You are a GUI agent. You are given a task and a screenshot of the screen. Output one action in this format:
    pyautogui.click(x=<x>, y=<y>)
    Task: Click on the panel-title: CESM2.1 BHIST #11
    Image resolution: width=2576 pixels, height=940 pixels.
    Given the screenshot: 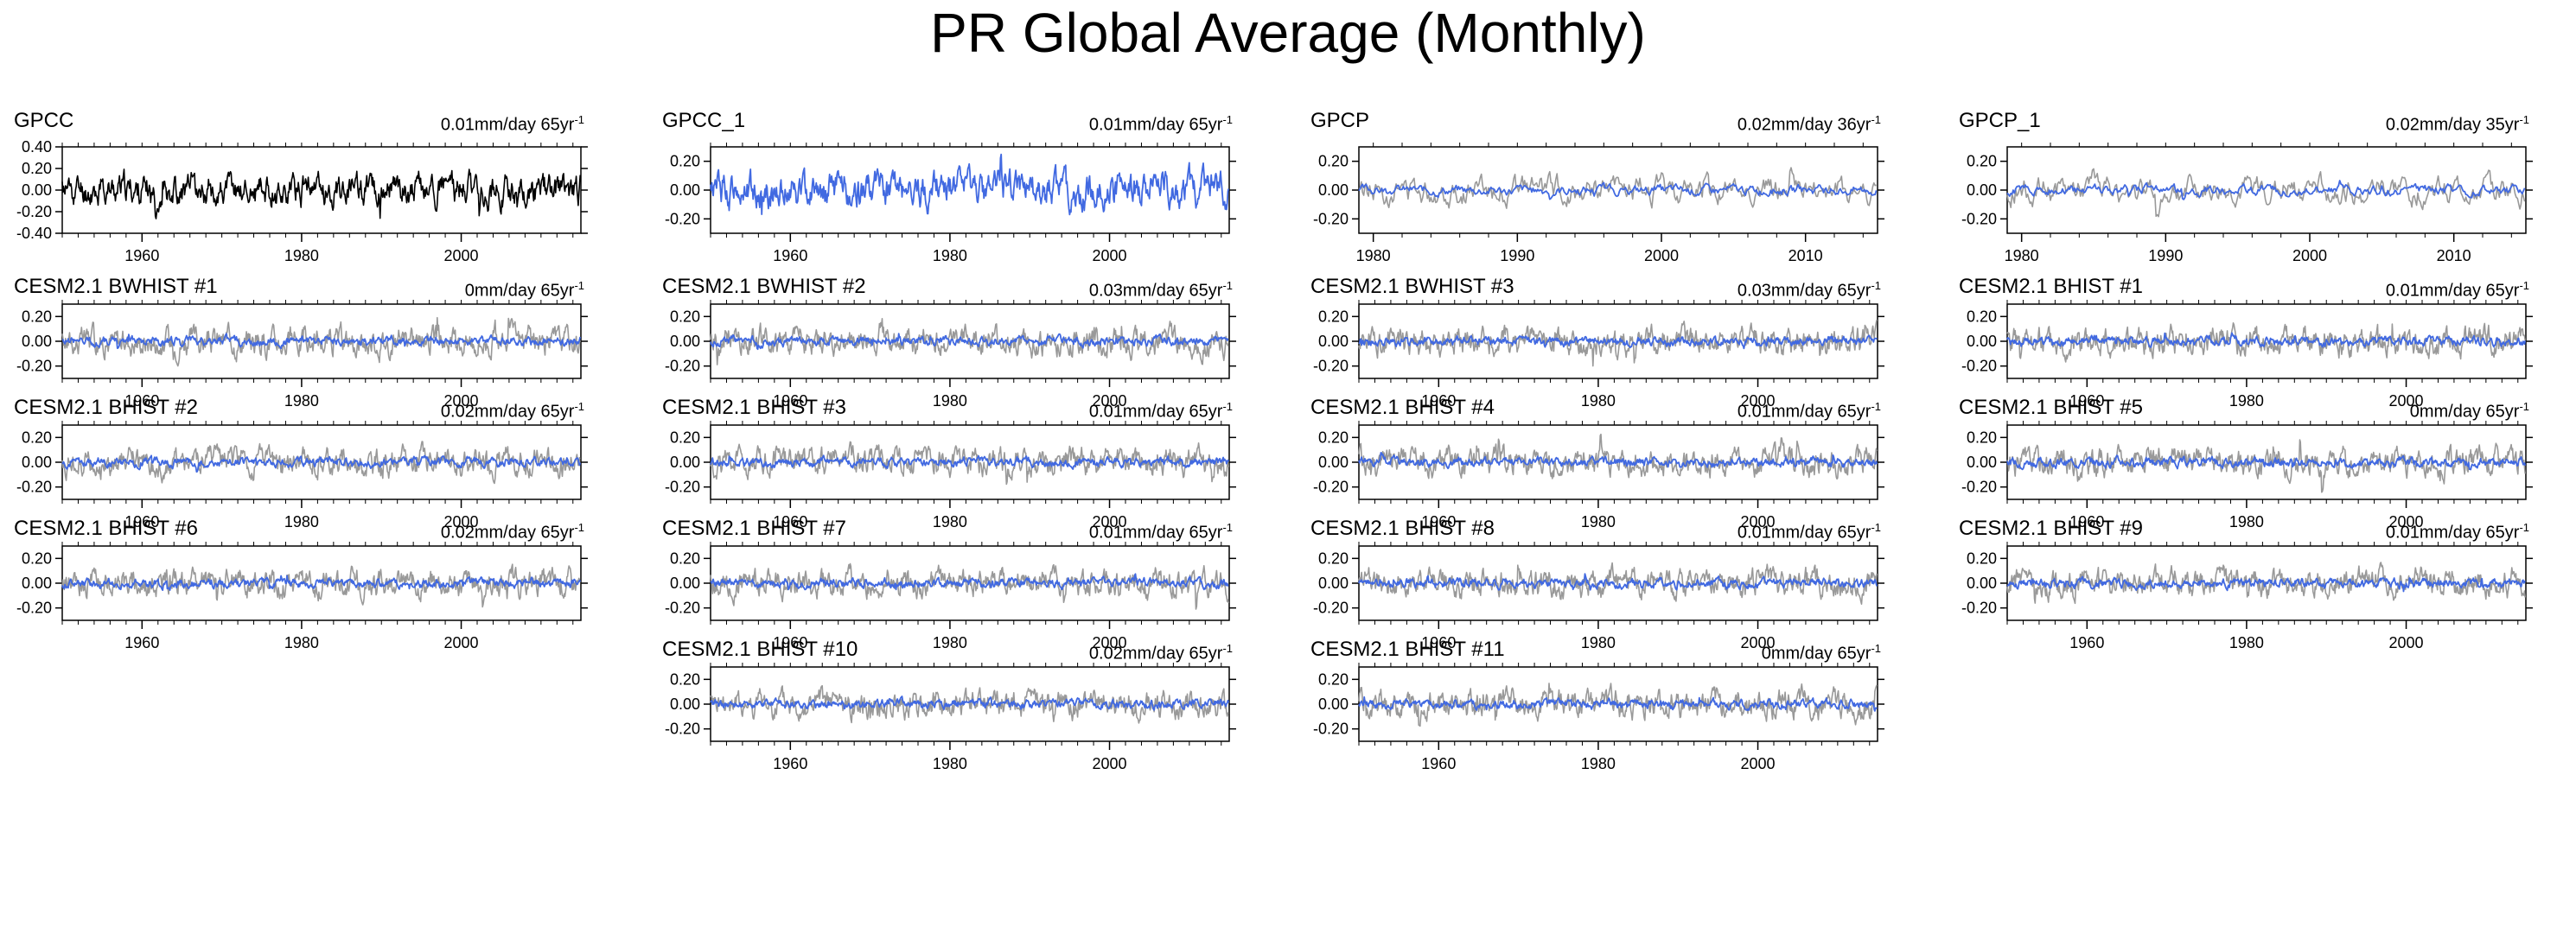 What is the action you would take?
    pyautogui.click(x=1407, y=649)
    